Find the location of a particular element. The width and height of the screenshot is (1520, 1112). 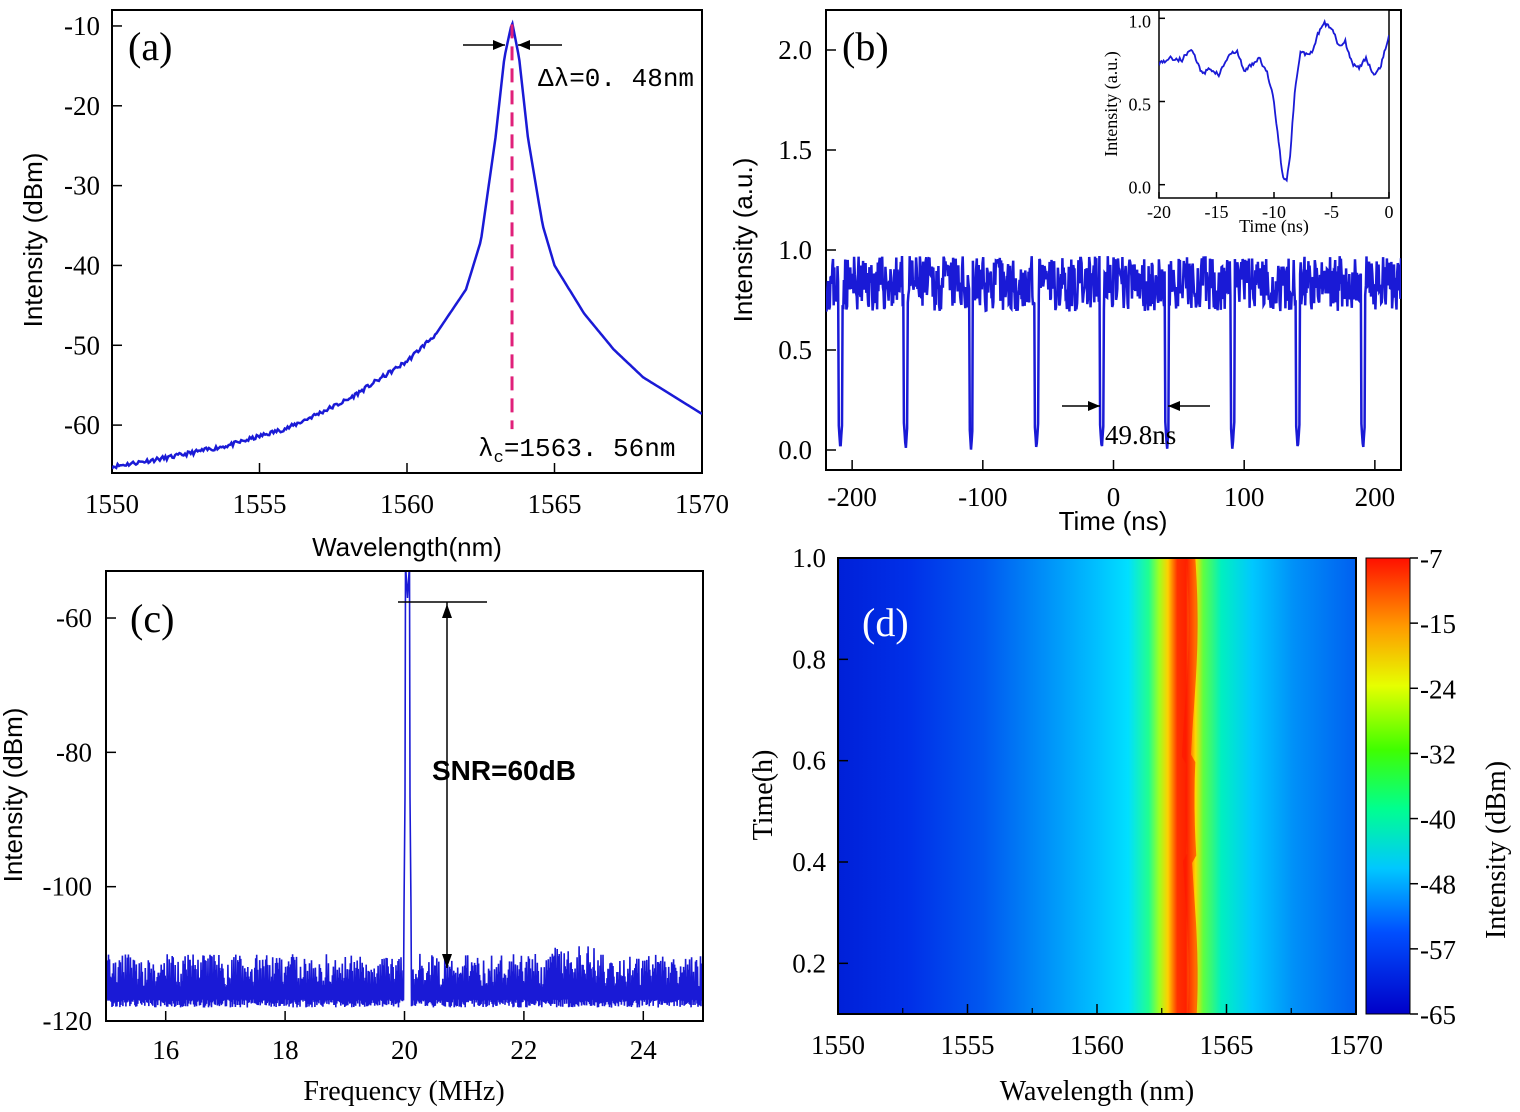

panel-b-label: (b) is located at coordinates (865, 46).